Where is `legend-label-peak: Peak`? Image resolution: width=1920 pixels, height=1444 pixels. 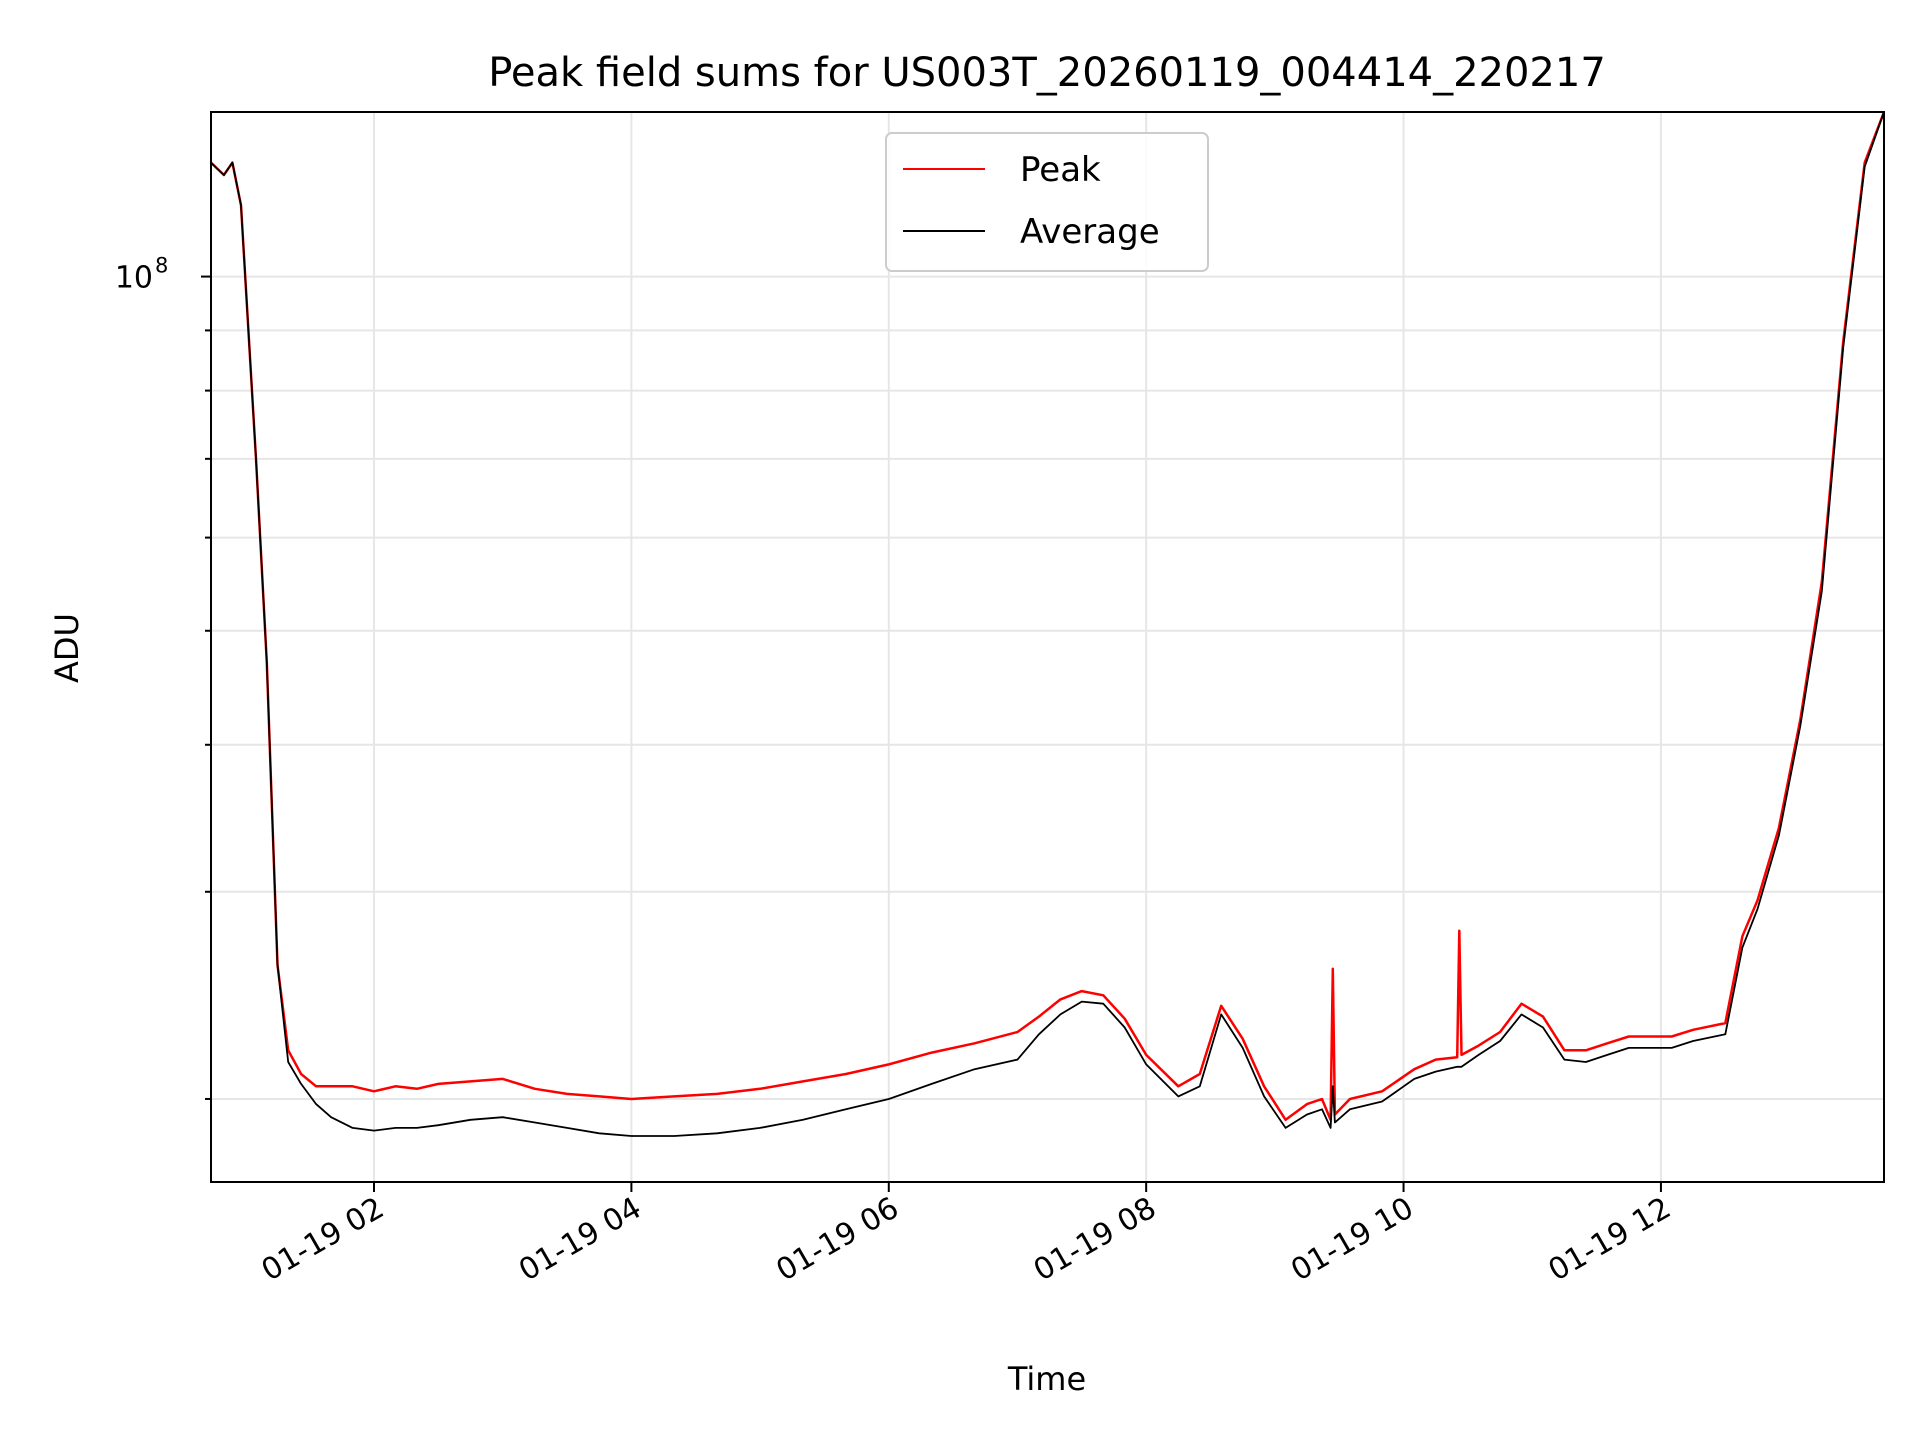 legend-label-peak: Peak is located at coordinates (1060, 170).